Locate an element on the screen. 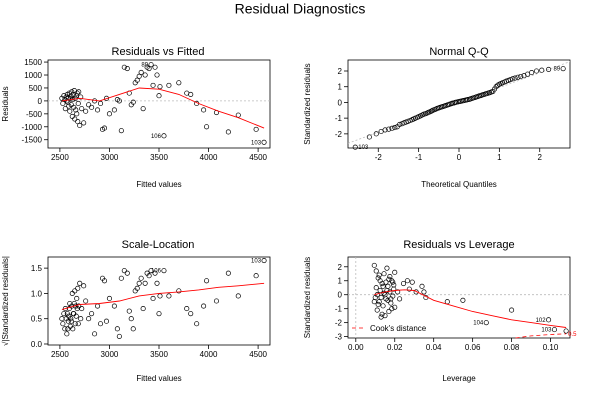  residuals-vs-fitted-y-axis-label: Residuals is located at coordinates (5, 103).